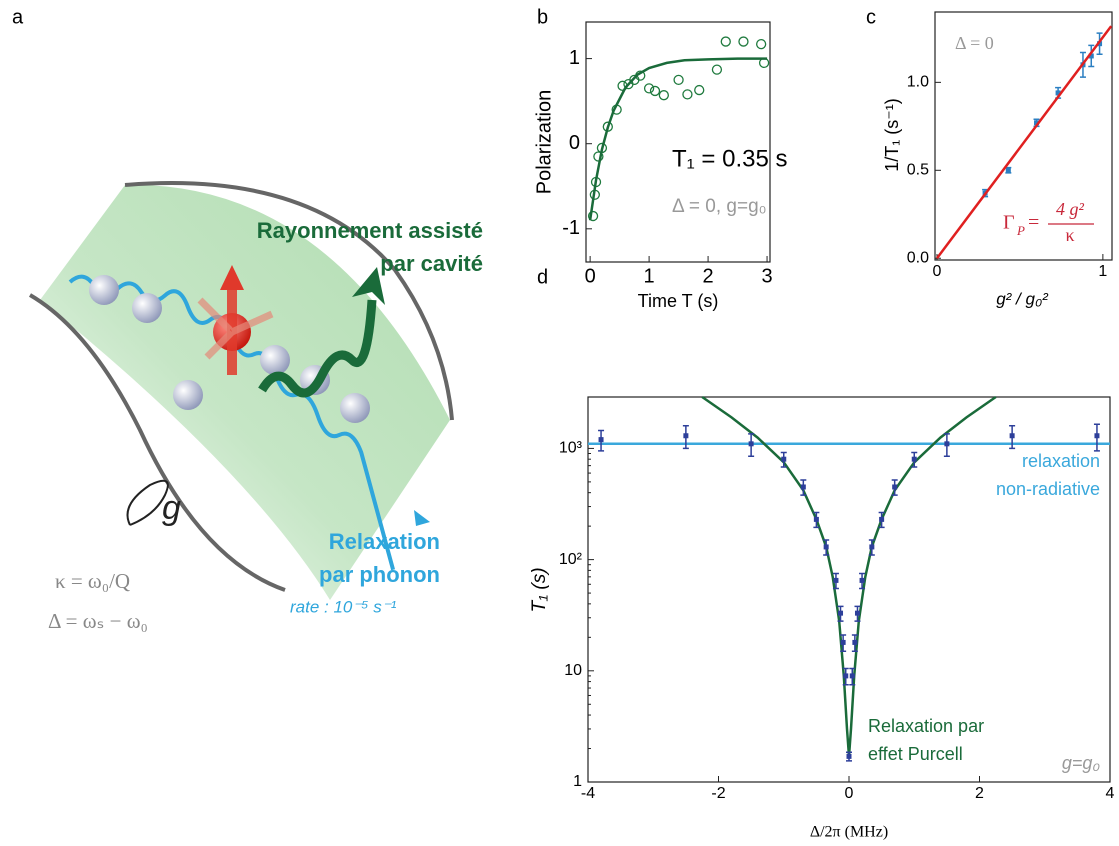 The image size is (1119, 846). What do you see at coordinates (766, 276) in the screenshot?
I see `x-tick-label: 3` at bounding box center [766, 276].